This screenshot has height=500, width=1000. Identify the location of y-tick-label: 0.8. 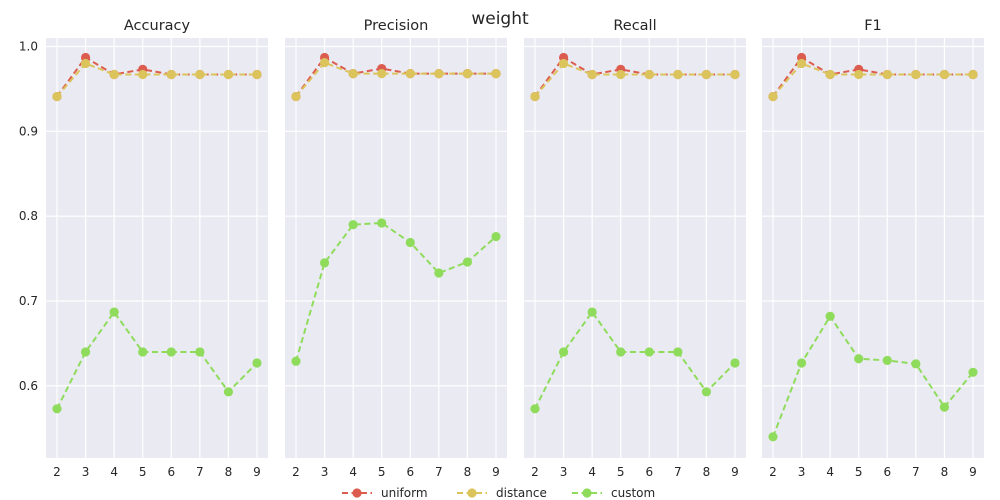
(28, 216).